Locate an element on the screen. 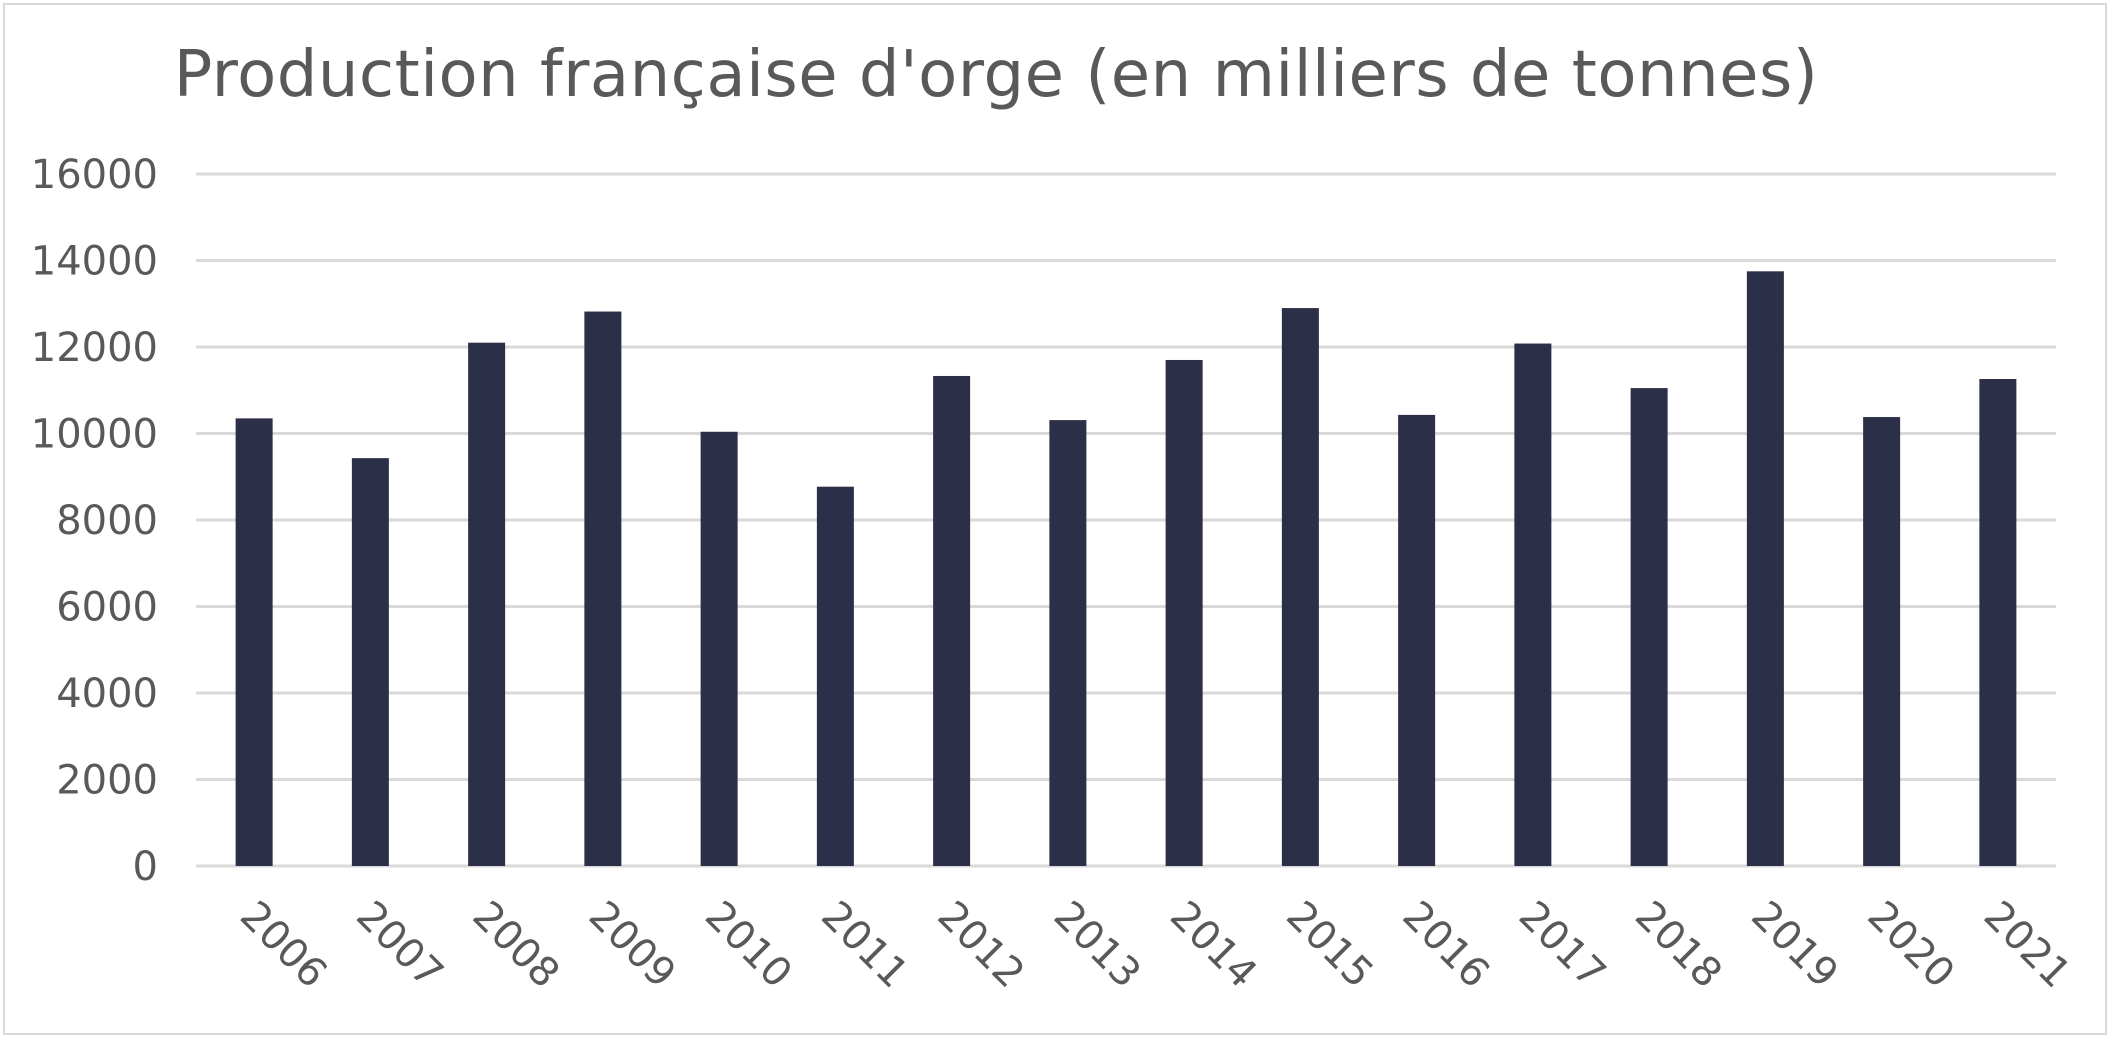 This screenshot has width=2112, height=1040. x-tick-label: 2019 is located at coordinates (1794, 945).